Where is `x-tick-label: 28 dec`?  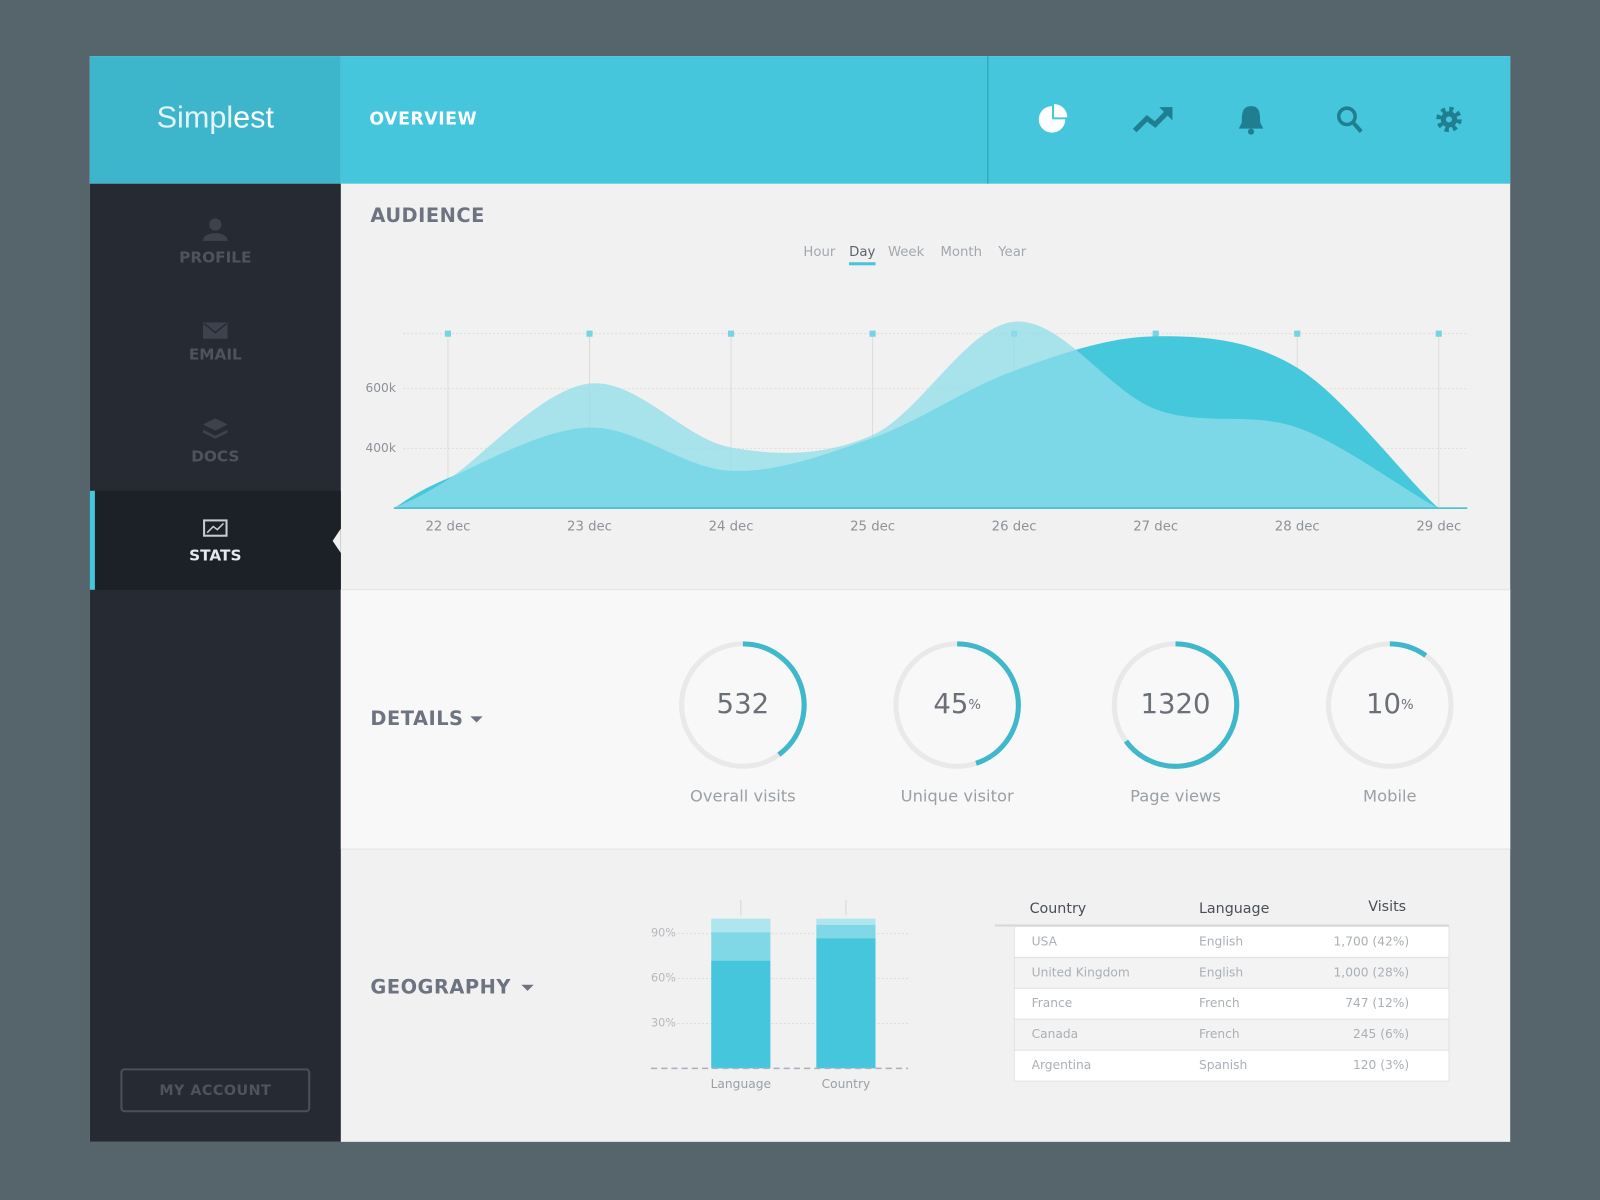 x-tick-label: 28 dec is located at coordinates (1297, 527).